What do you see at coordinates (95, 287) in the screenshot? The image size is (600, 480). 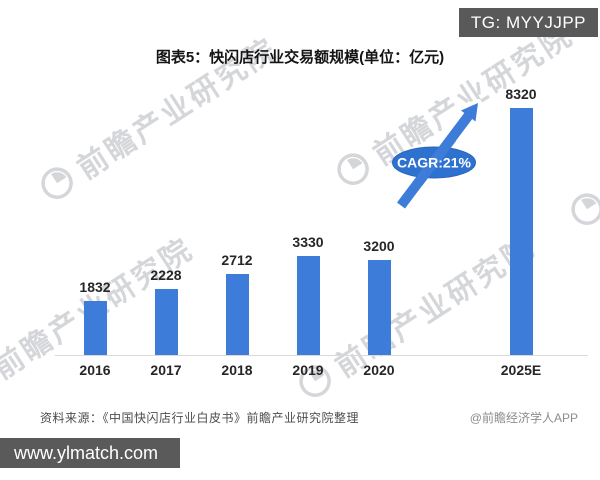 I see `bar-value-label: 1832` at bounding box center [95, 287].